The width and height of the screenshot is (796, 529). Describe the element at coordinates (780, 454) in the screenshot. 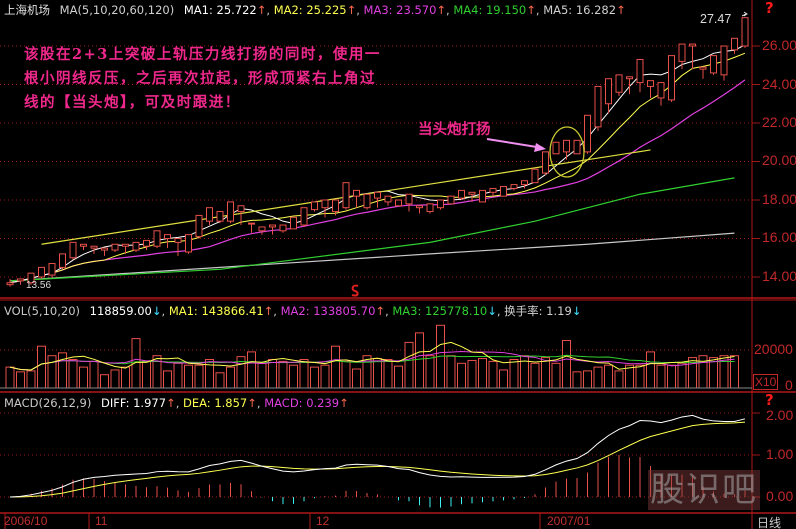

I see `macd-tick: 1.00` at that location.